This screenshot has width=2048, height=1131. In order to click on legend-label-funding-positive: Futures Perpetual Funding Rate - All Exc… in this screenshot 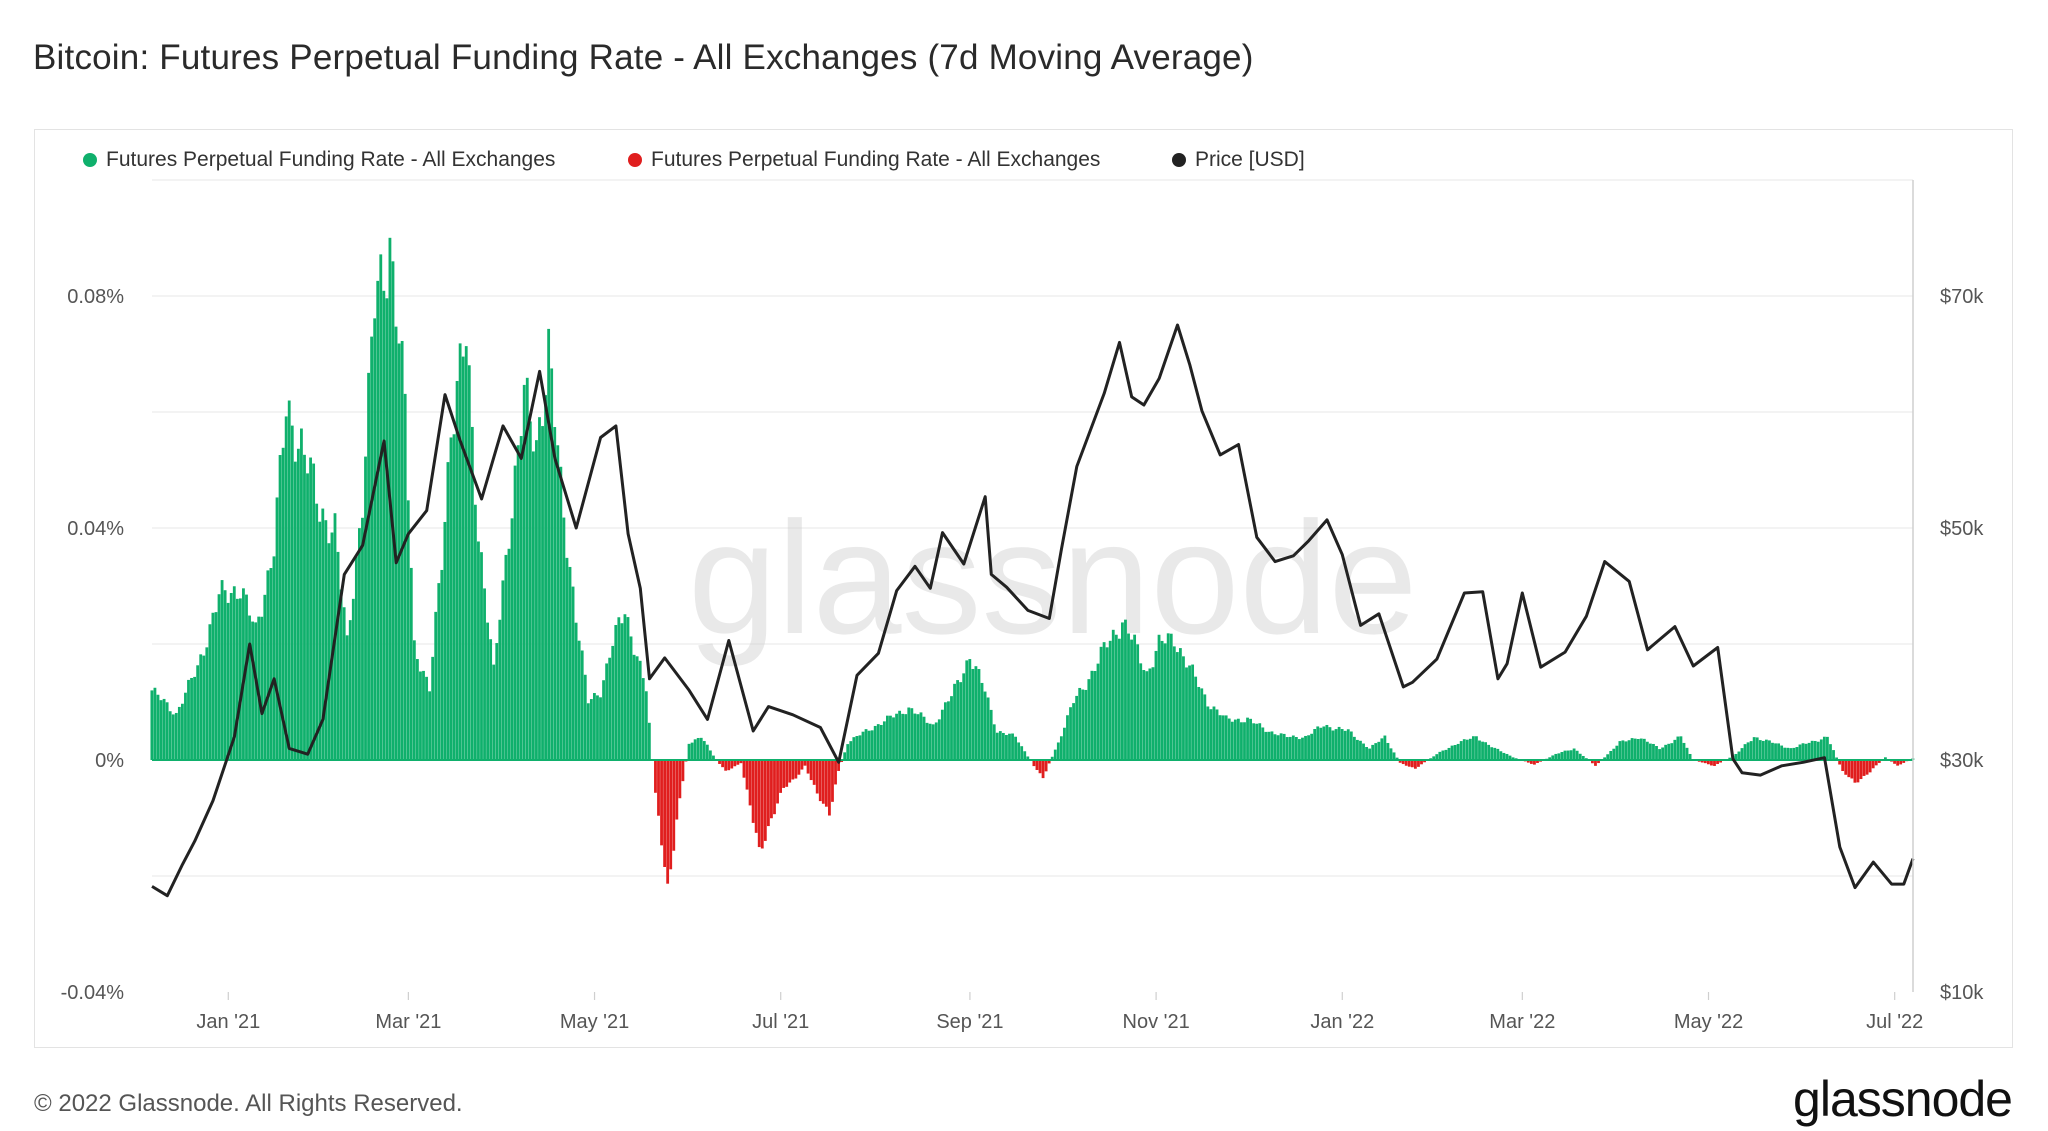, I will do `click(331, 159)`.